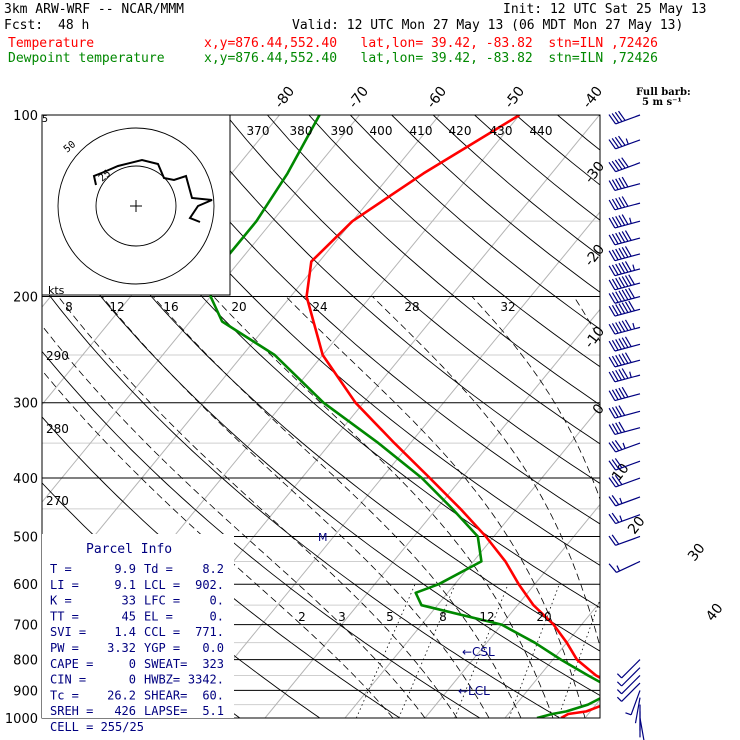 Image resolution: width=740 pixels, height=740 pixels. I want to click on parcel-info-value: 0.0, so click(213, 648).